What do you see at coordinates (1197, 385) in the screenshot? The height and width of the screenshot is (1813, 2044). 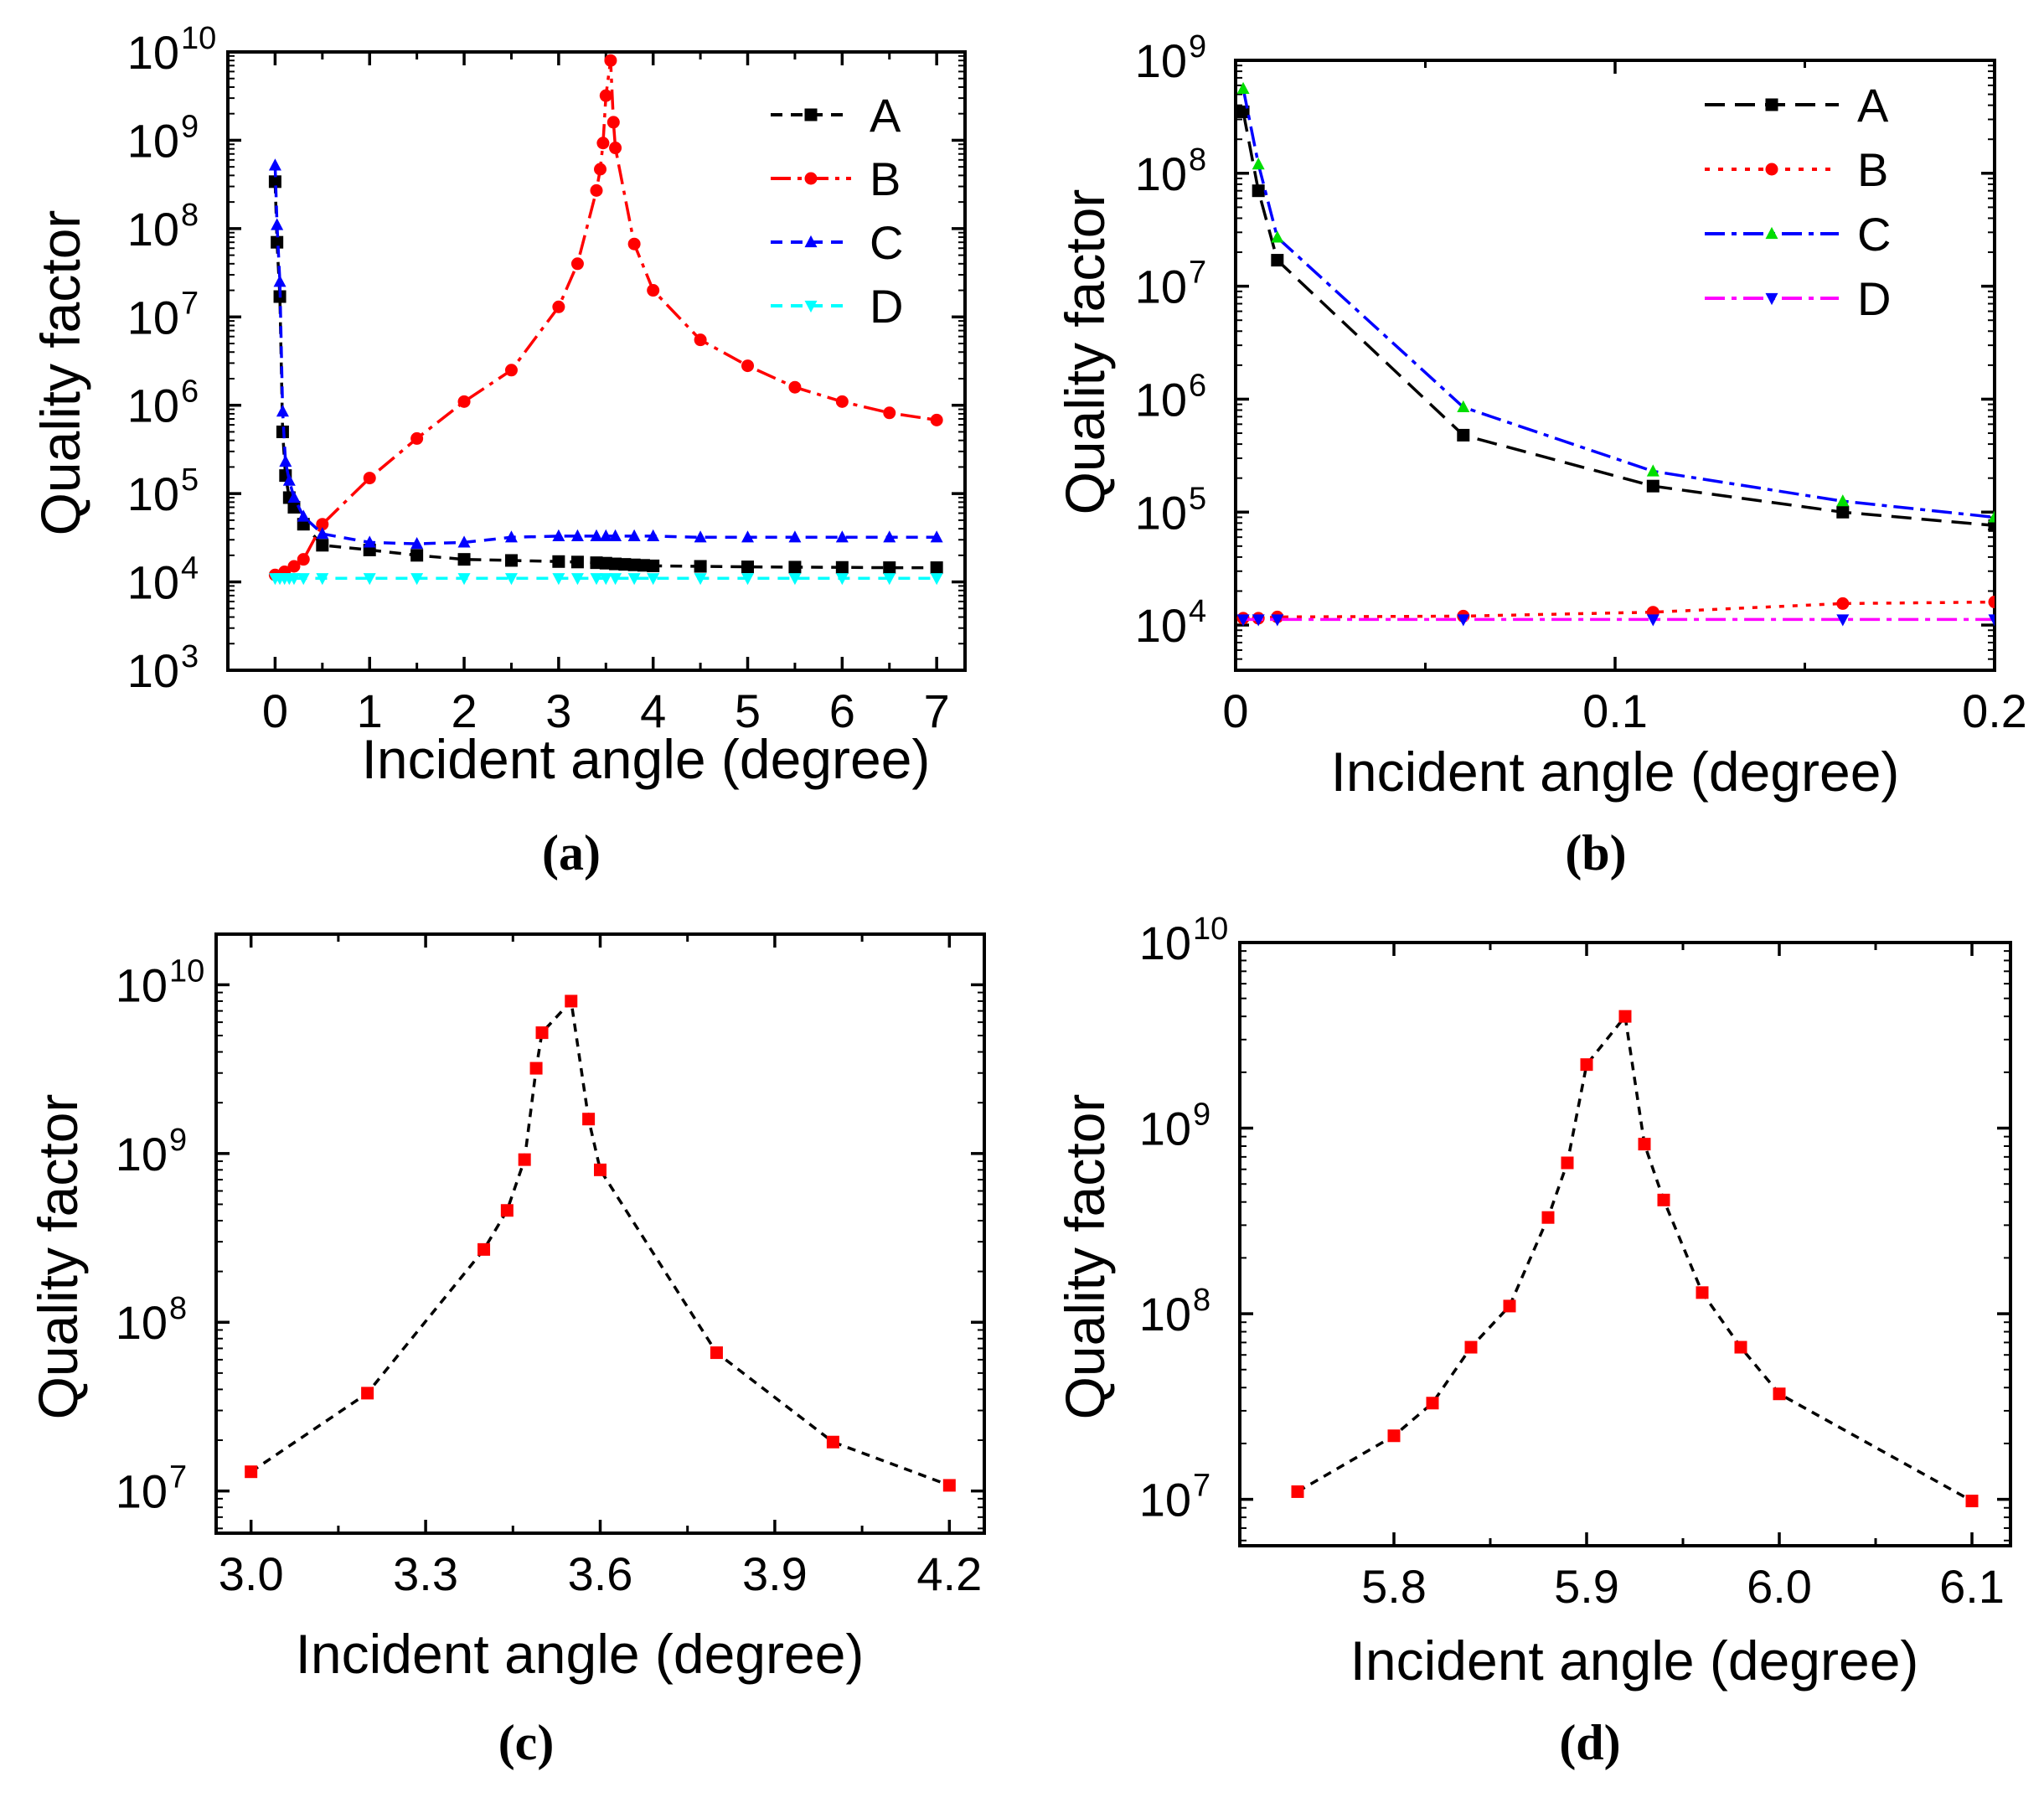 I see `panel-b-y-tick-exponent: 6` at bounding box center [1197, 385].